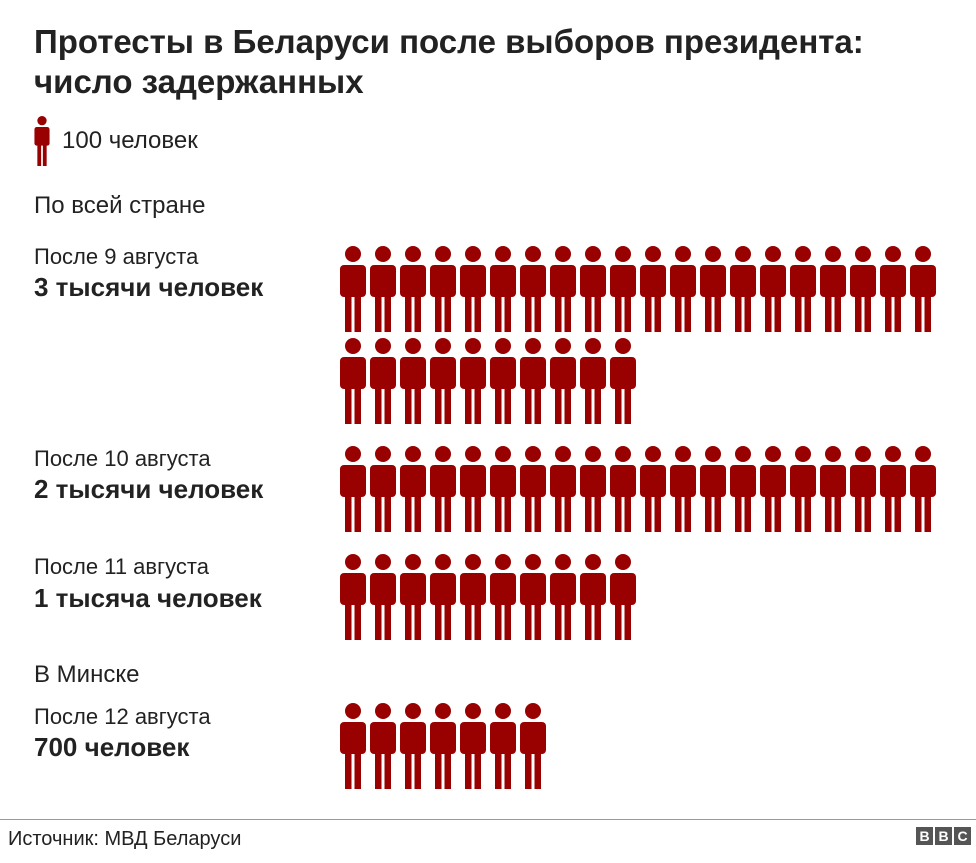 The height and width of the screenshot is (863, 976). Describe the element at coordinates (122, 716) in the screenshot. I see `row-label-4: После 12 августа` at that location.